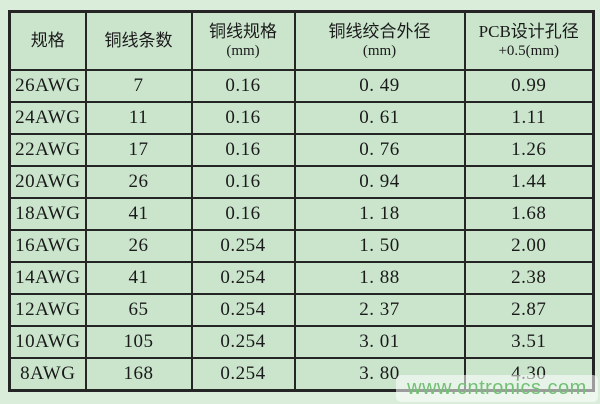  I want to click on column-unit: +0.5(mm), so click(529, 51).